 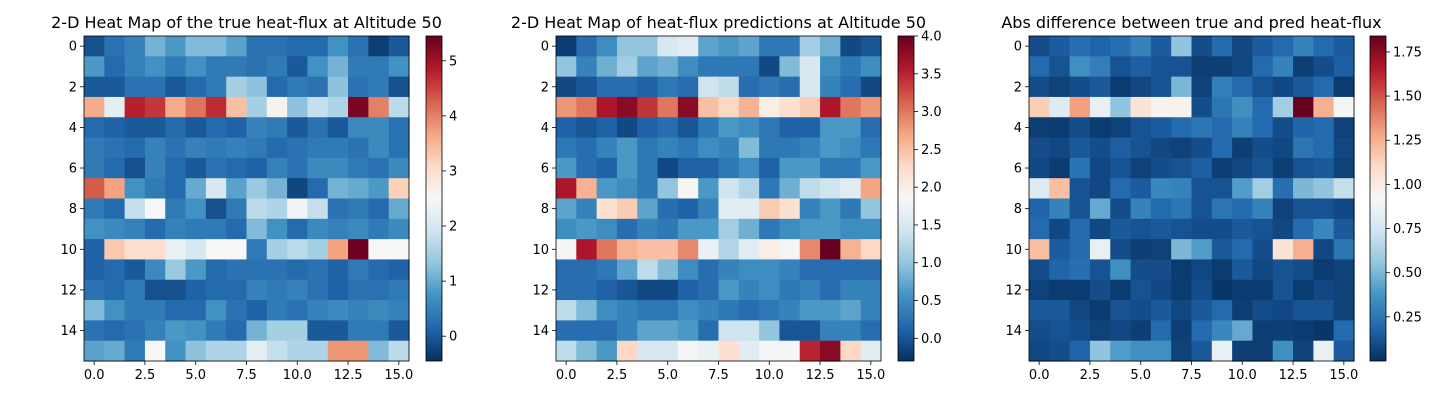 I want to click on y-tick-label: 4, so click(x=73, y=128).